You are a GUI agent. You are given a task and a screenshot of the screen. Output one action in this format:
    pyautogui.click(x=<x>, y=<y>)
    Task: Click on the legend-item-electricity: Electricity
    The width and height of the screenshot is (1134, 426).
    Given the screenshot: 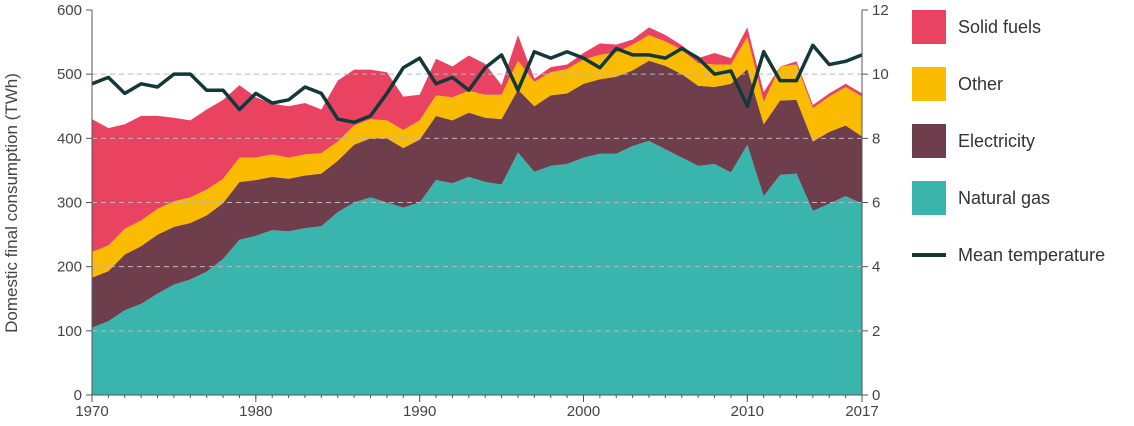 What is the action you would take?
    pyautogui.click(x=973, y=141)
    